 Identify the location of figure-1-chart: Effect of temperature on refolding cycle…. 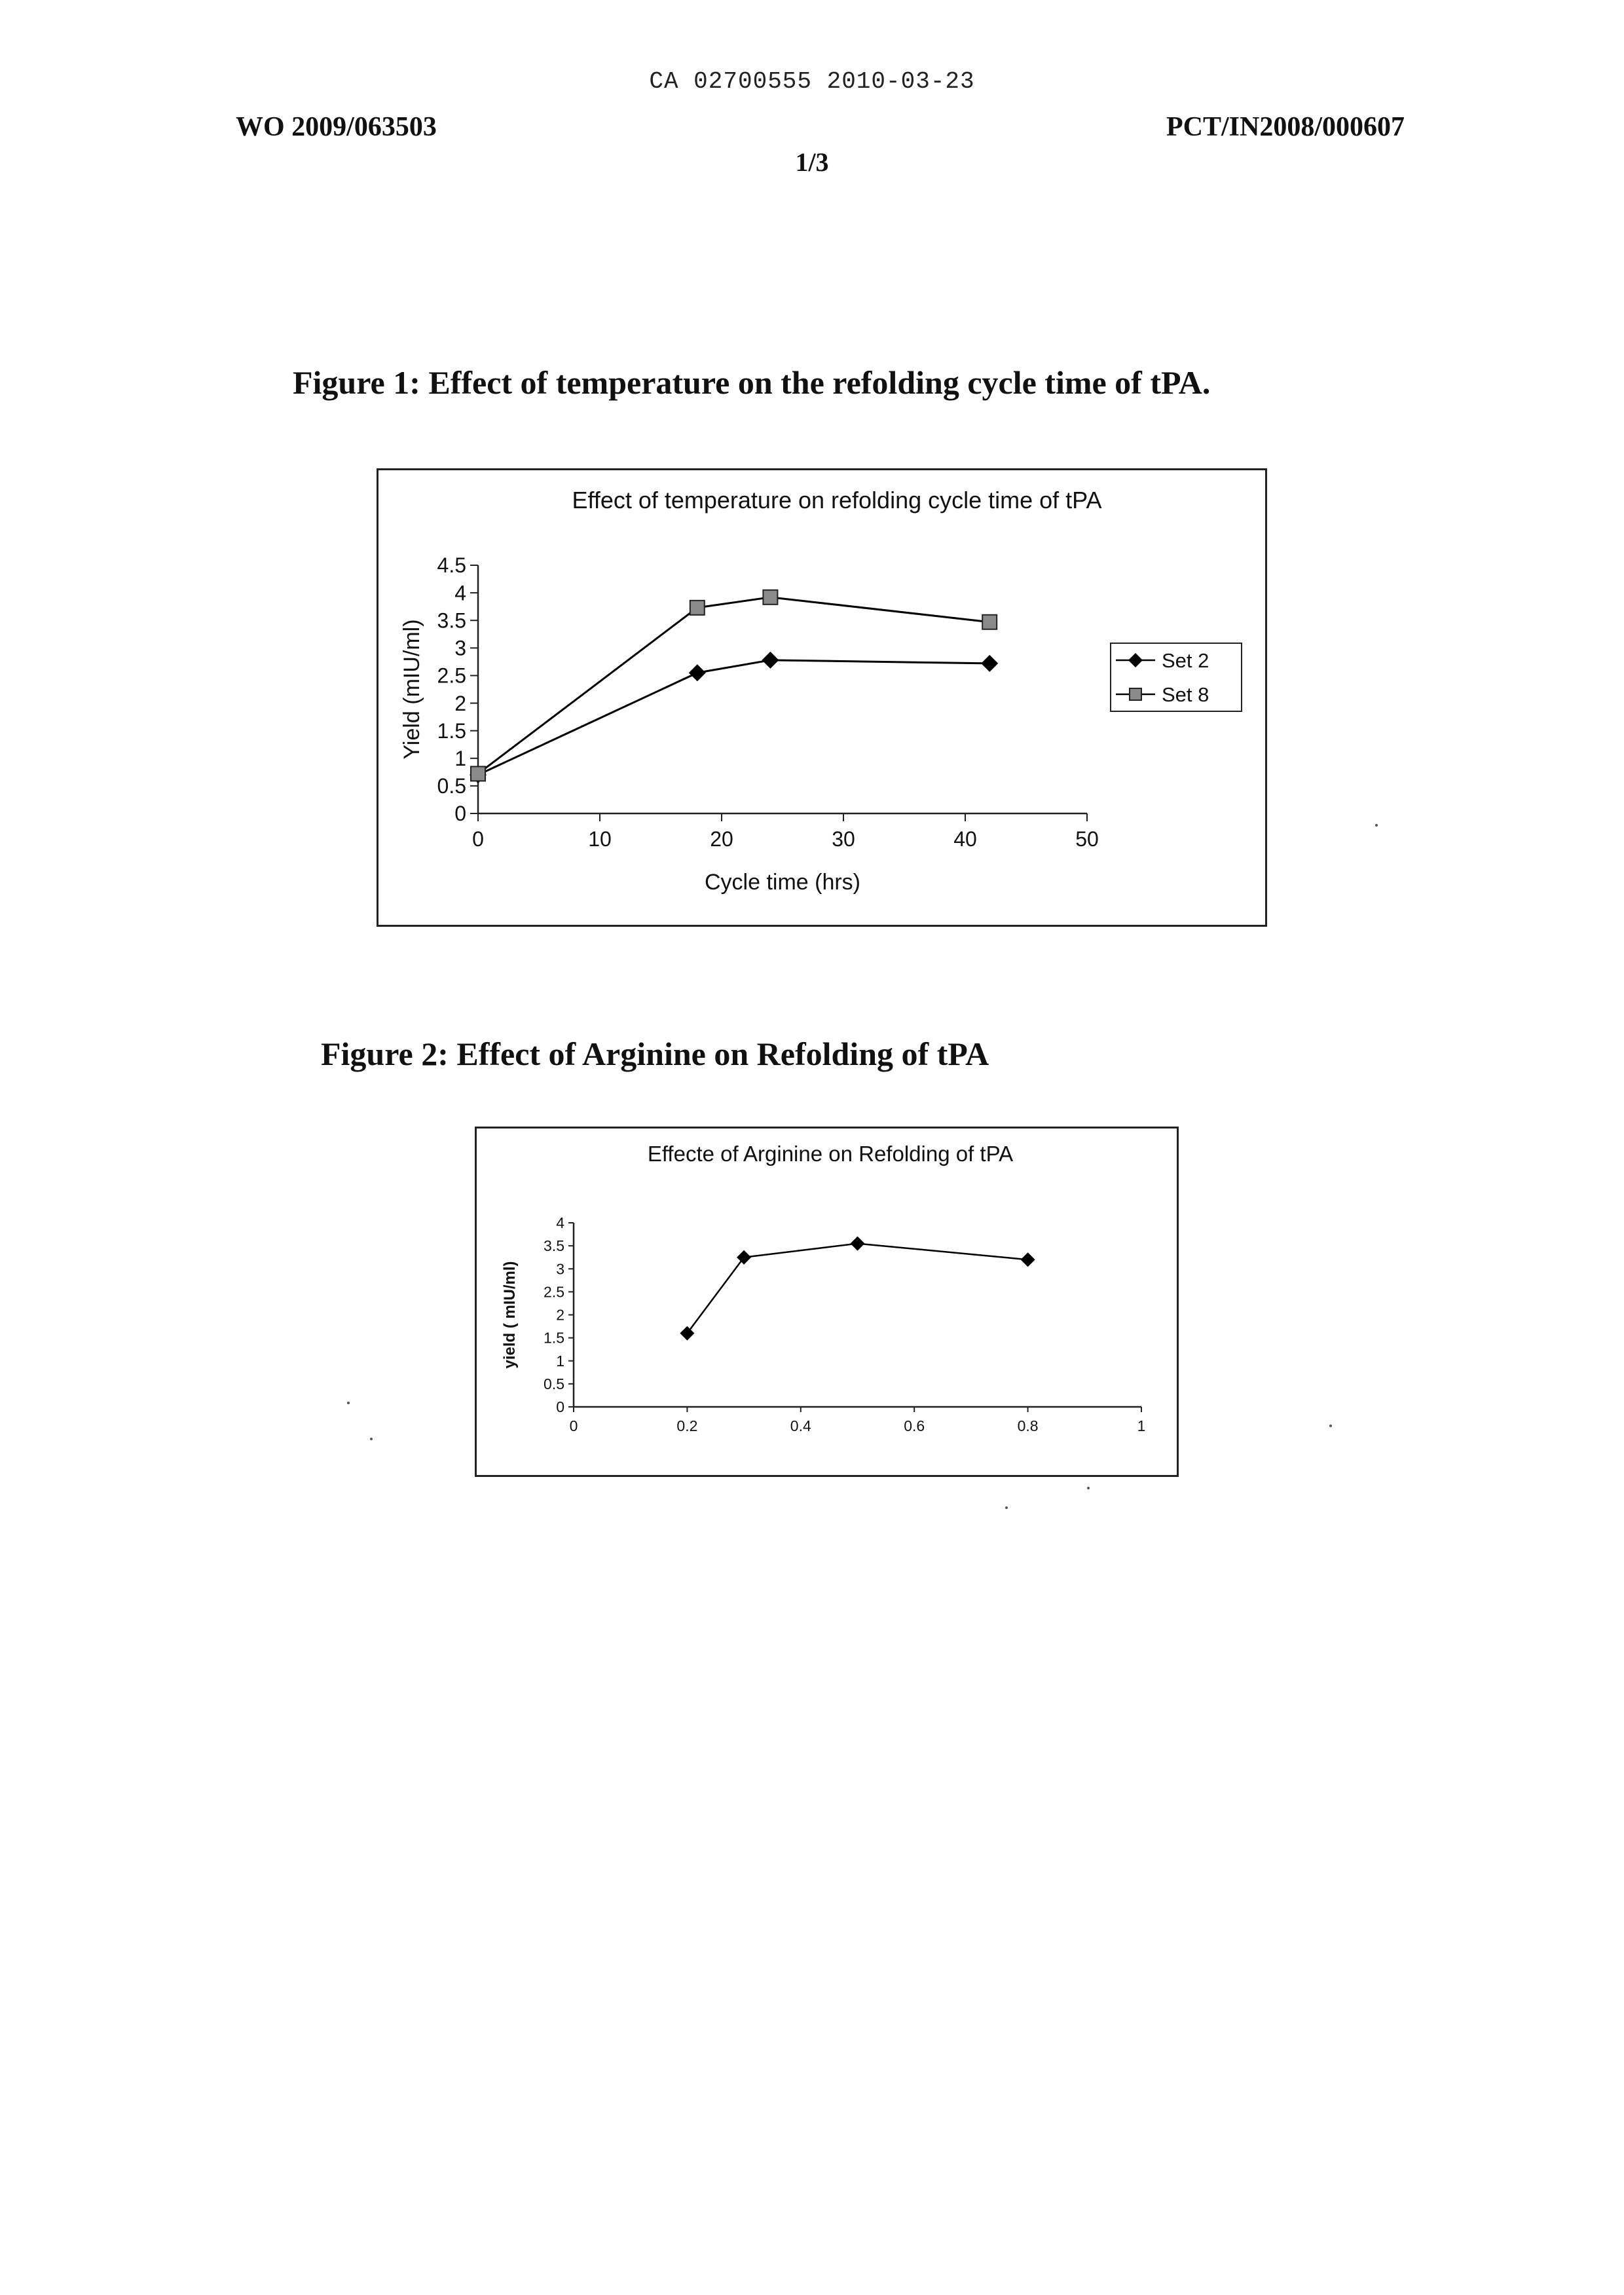
(821, 697).